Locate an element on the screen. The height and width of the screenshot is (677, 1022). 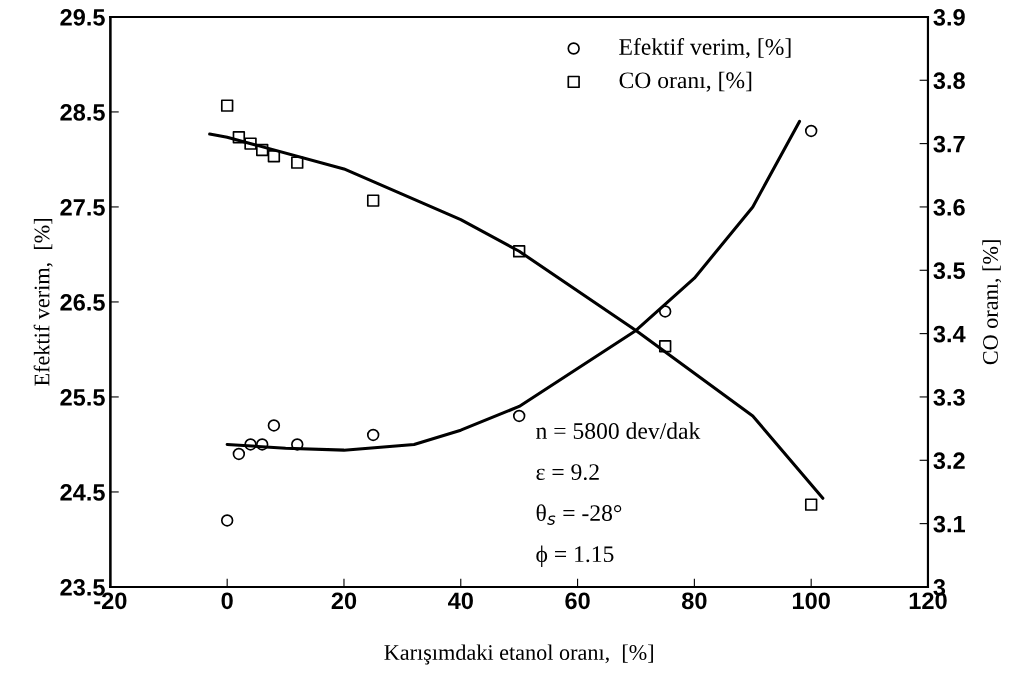
annotation: θ$_{s}$ = -28° is located at coordinates (579, 514).